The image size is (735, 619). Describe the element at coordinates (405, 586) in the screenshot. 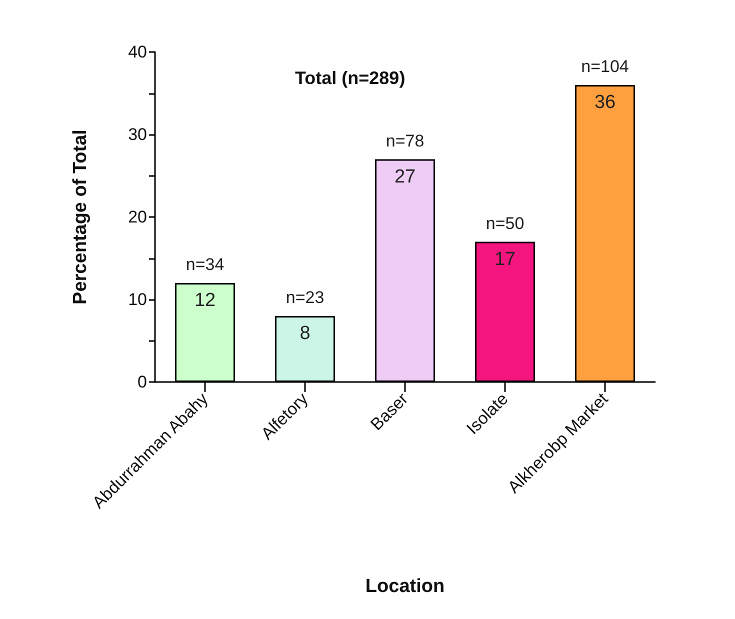

I see `x-axis-title: Location` at that location.